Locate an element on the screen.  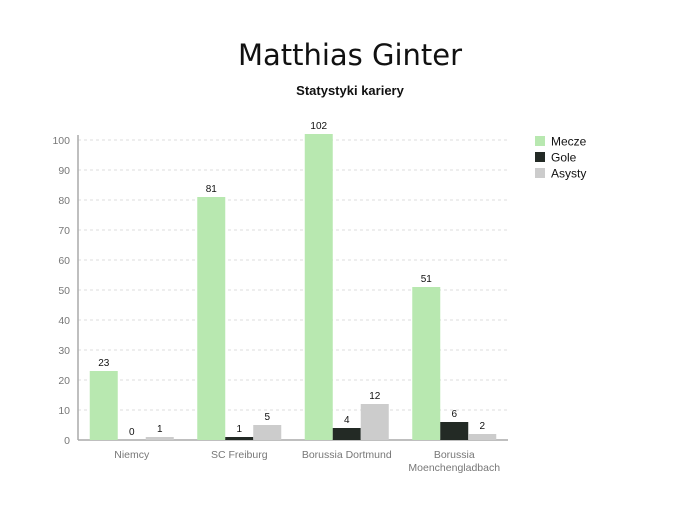
data-label: 23 is located at coordinates (104, 363).